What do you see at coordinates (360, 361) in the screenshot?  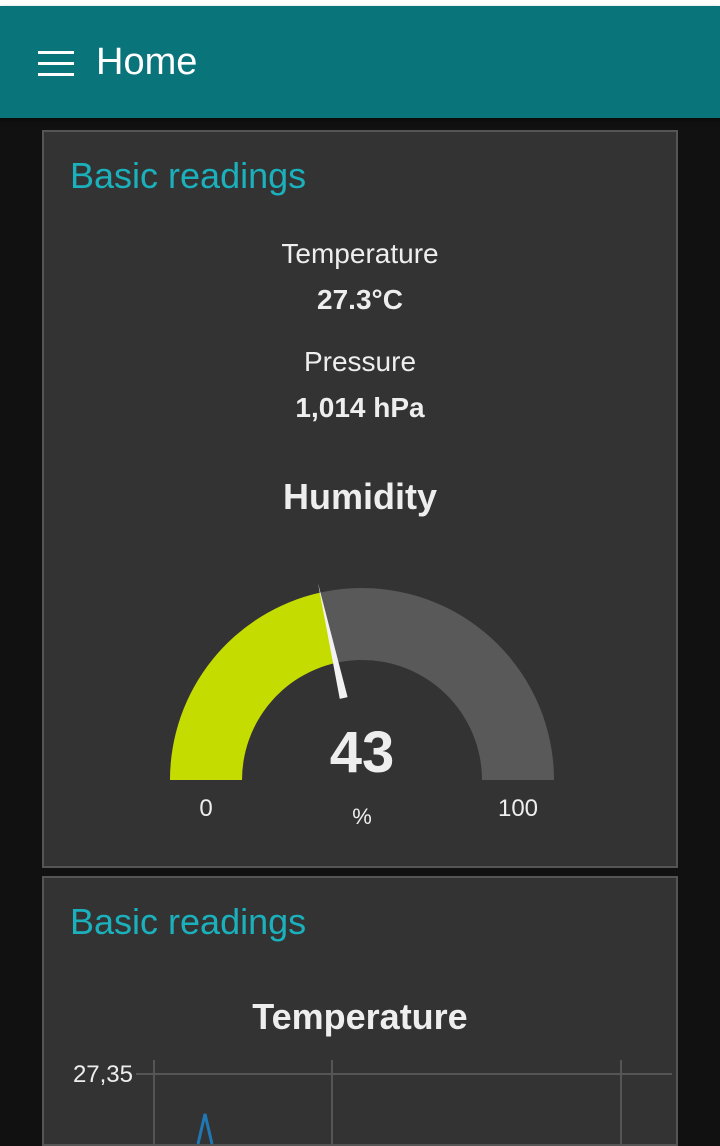 I see `pressure-label: Pressure` at bounding box center [360, 361].